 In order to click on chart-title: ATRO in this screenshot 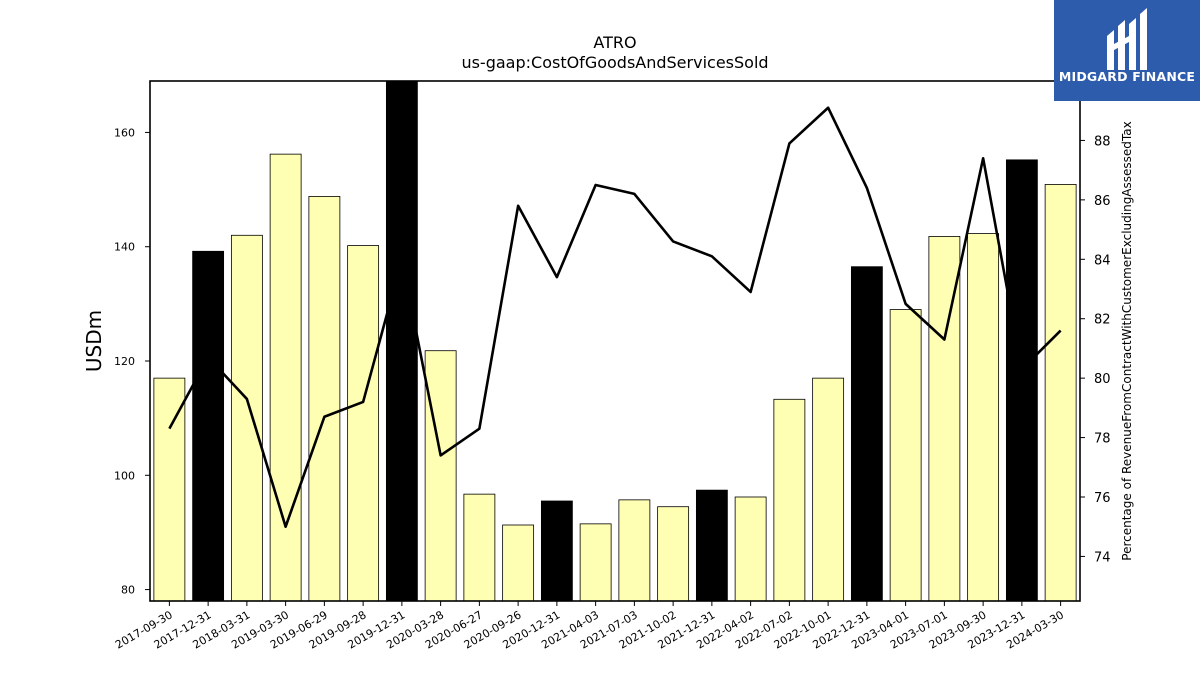, I will do `click(614, 42)`.